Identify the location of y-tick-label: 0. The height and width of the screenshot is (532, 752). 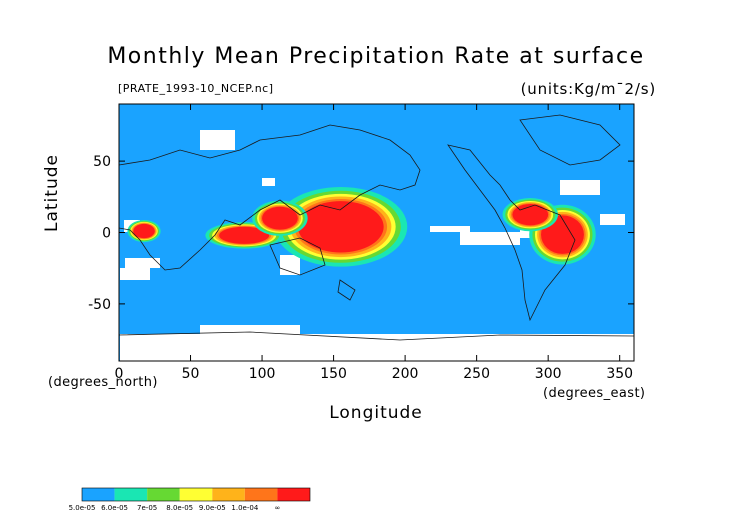
(106, 234).